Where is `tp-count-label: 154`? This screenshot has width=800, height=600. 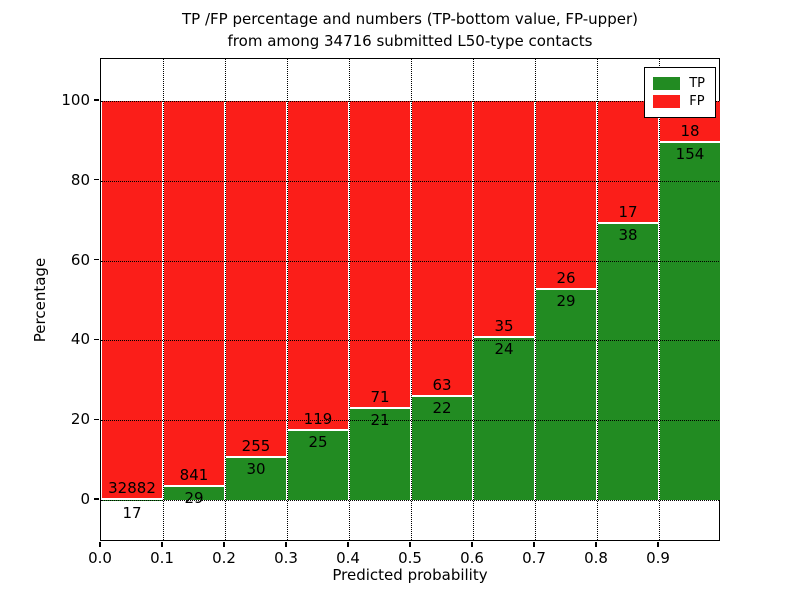 tp-count-label: 154 is located at coordinates (690, 153).